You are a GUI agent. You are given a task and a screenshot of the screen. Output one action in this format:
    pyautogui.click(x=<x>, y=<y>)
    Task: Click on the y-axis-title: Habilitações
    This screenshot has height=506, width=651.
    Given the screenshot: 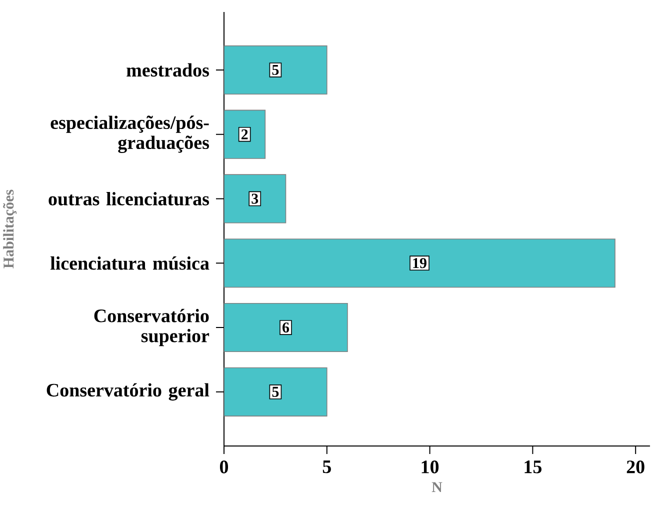 What is the action you would take?
    pyautogui.click(x=10, y=229)
    